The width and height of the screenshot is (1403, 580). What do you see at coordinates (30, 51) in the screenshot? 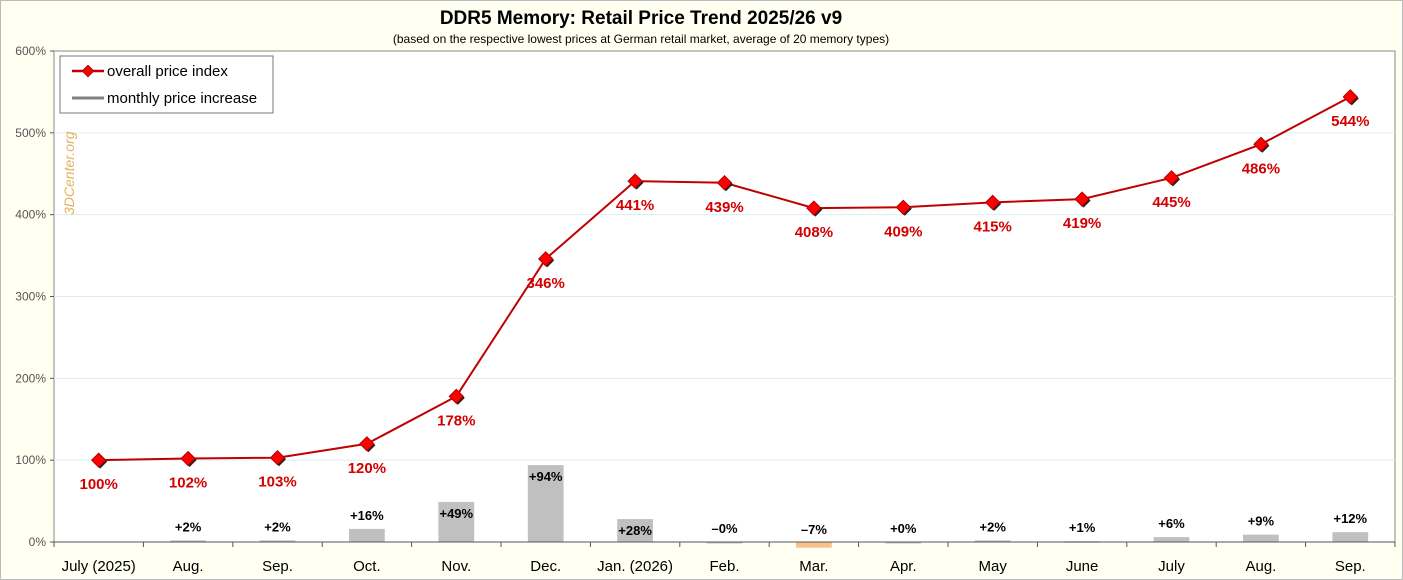
I see `y-tick-label: 600%` at bounding box center [30, 51].